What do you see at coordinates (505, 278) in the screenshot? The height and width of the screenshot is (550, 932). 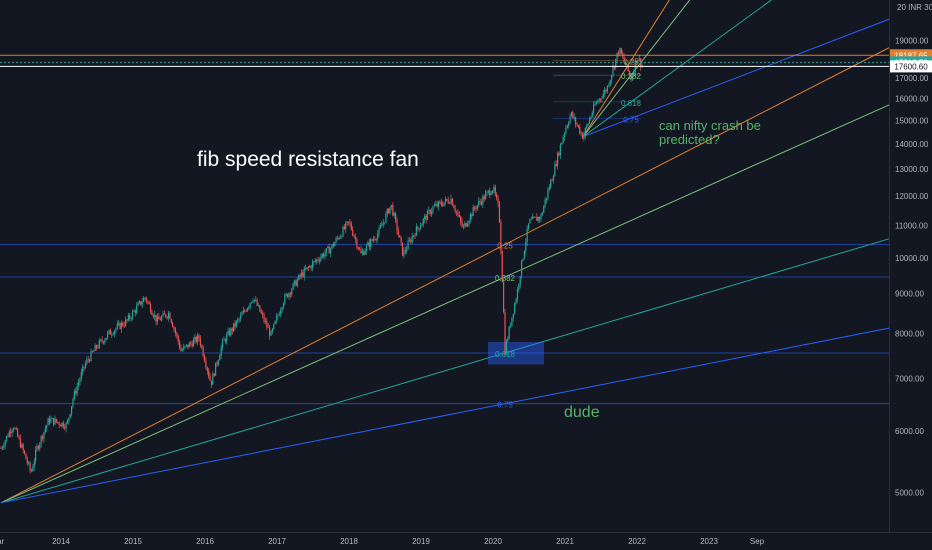 I see `fan-level-label: 0.382` at bounding box center [505, 278].